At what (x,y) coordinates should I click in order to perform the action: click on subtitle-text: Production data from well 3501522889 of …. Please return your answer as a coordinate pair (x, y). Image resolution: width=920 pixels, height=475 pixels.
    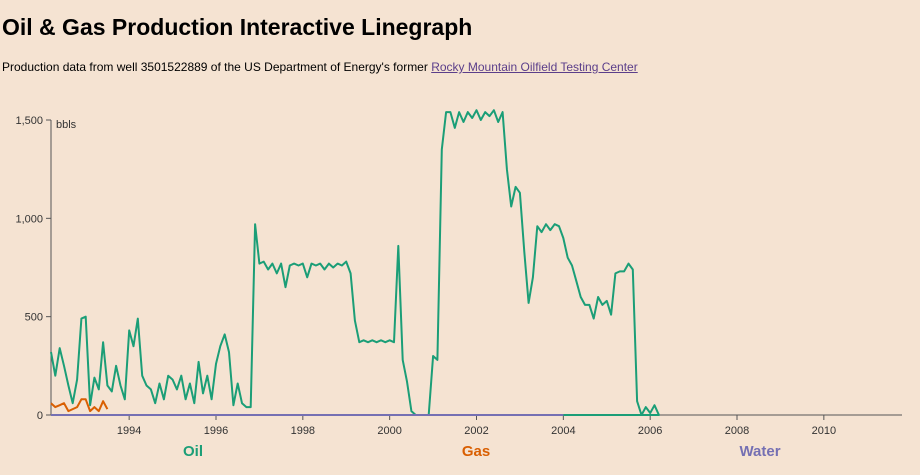
    Looking at the image, I should click on (217, 67).